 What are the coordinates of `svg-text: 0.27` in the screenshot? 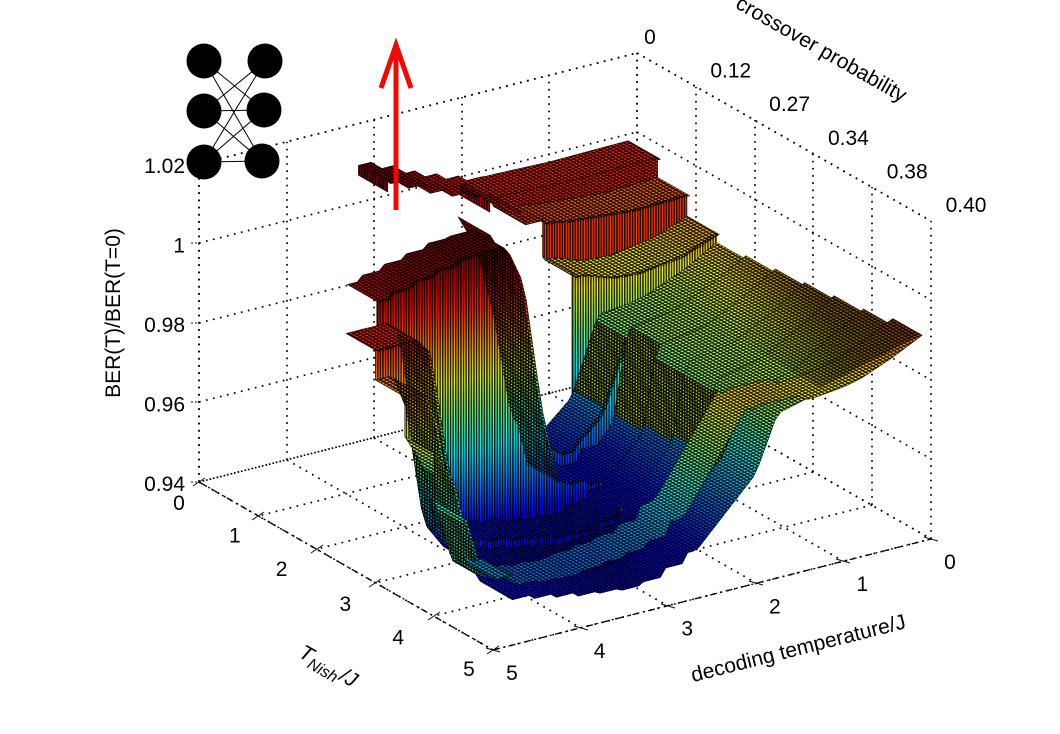 It's located at (789, 104).